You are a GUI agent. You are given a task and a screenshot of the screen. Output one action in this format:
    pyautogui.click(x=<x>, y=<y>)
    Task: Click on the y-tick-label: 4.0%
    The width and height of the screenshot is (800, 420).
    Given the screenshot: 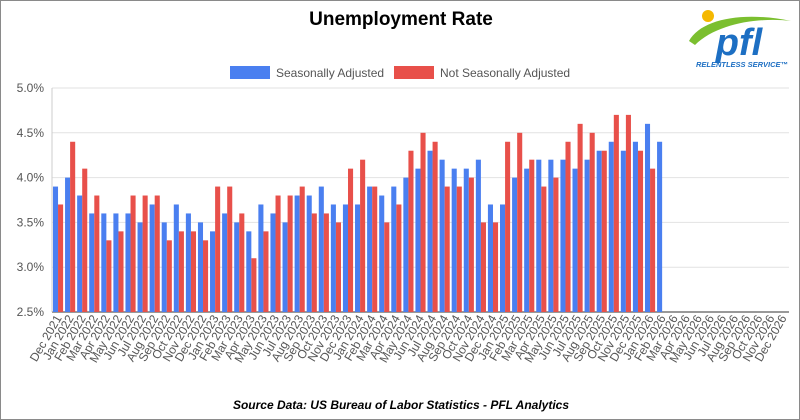 What is the action you would take?
    pyautogui.click(x=31, y=178)
    